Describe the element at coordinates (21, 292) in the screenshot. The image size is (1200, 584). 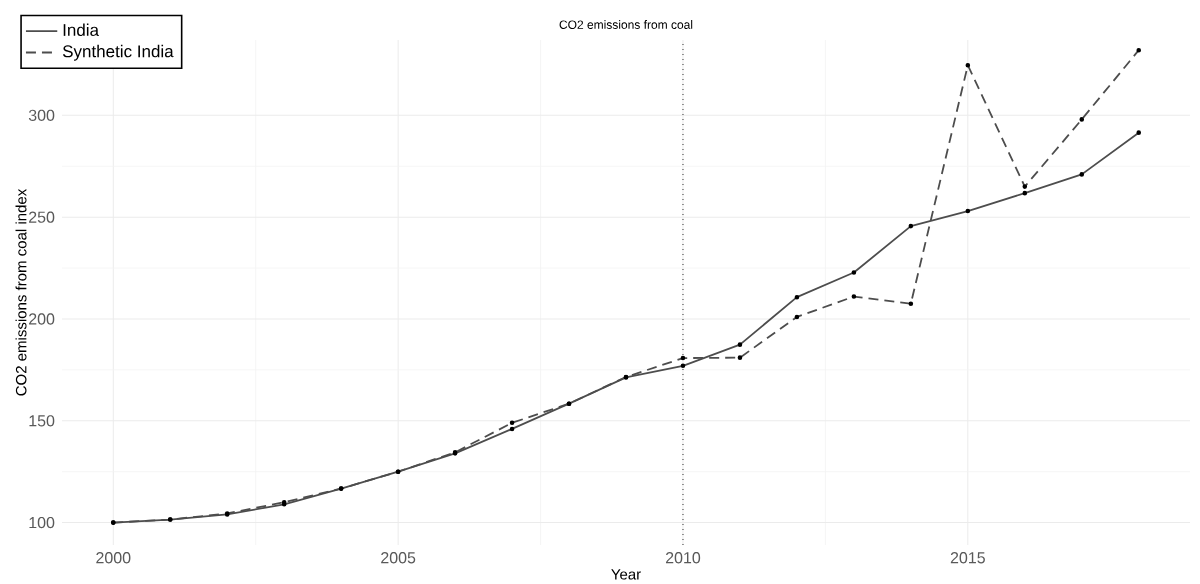
I see `y-axis-title: CO2 emissions from coal index` at that location.